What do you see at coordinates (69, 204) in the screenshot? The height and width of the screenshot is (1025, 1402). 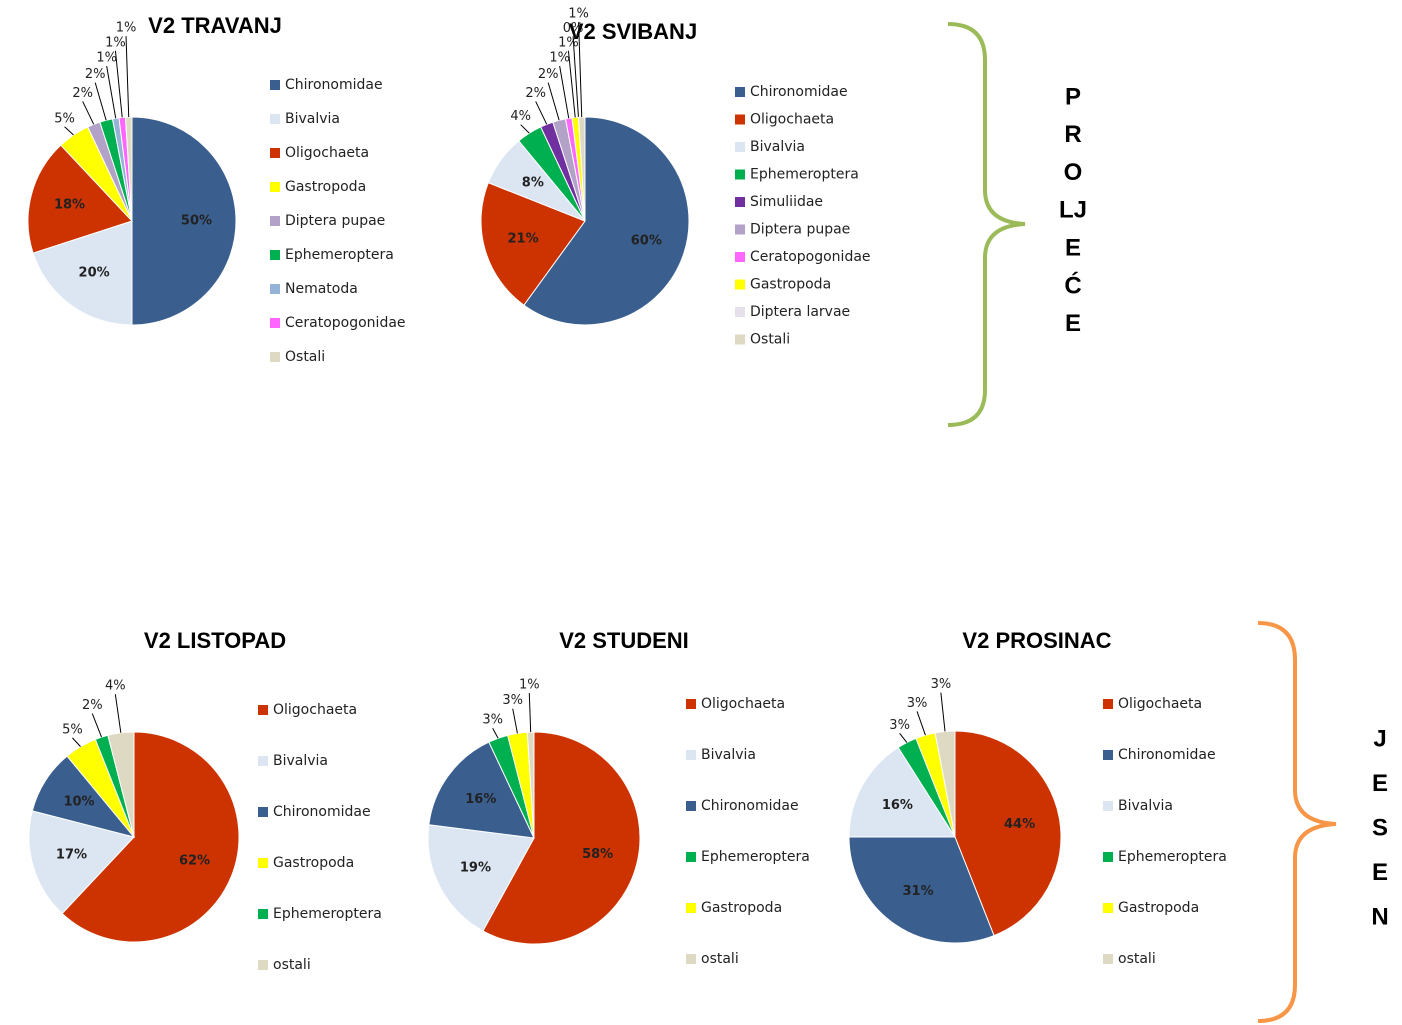 I see `data-label: 18%` at bounding box center [69, 204].